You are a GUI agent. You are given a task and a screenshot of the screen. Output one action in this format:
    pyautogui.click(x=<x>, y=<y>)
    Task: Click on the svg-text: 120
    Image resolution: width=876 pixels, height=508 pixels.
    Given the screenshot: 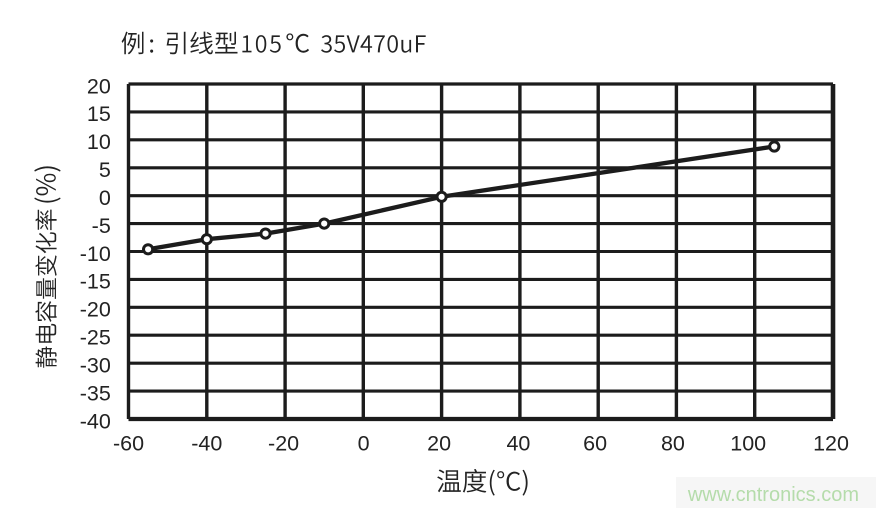 What is the action you would take?
    pyautogui.click(x=831, y=443)
    